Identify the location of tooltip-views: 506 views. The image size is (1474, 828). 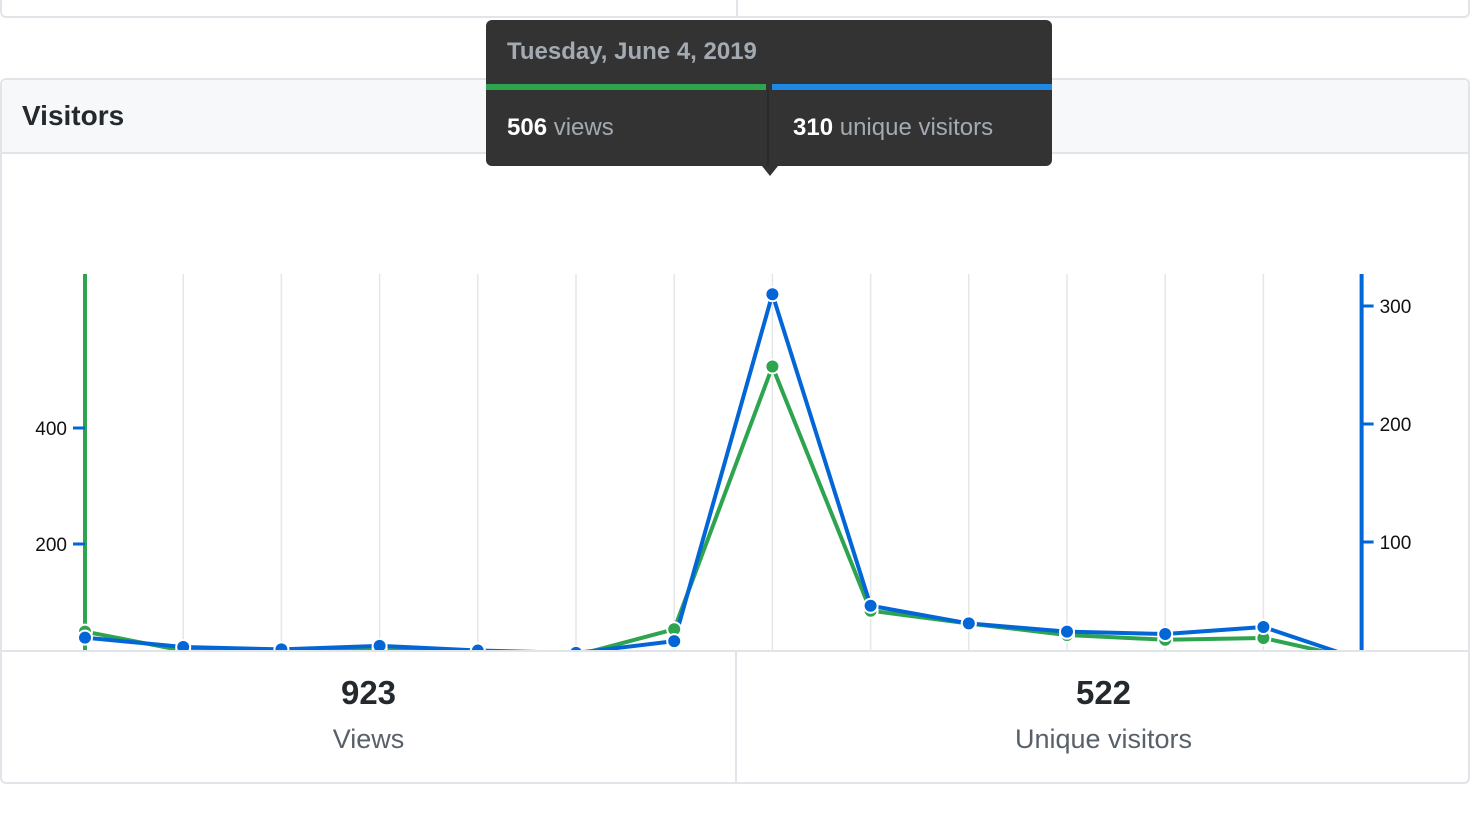
(560, 128).